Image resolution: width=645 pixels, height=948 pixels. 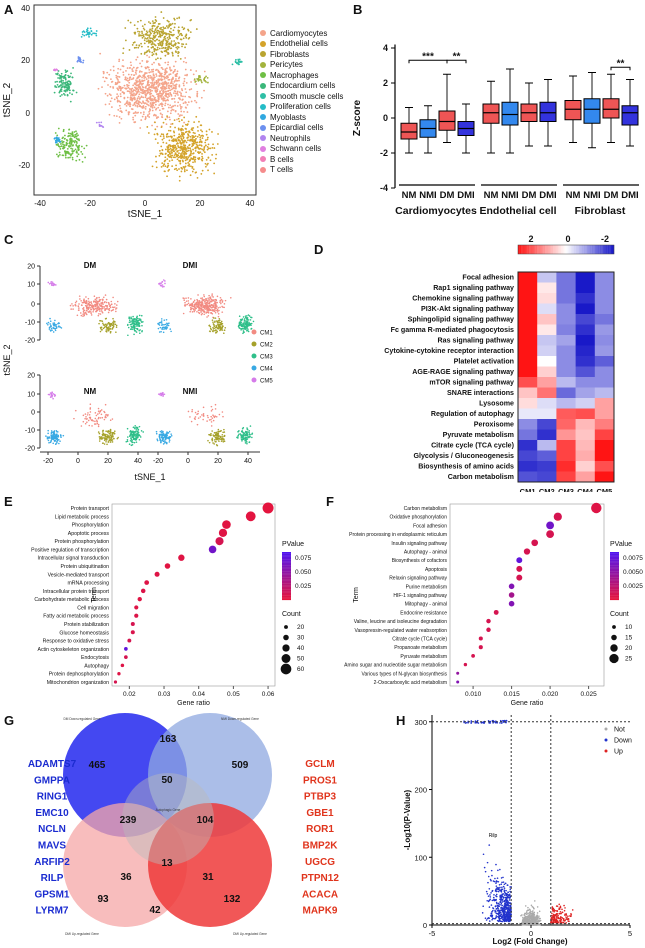 What do you see at coordinates (409, 195) in the screenshot?
I see `box-label: NM` at bounding box center [409, 195].